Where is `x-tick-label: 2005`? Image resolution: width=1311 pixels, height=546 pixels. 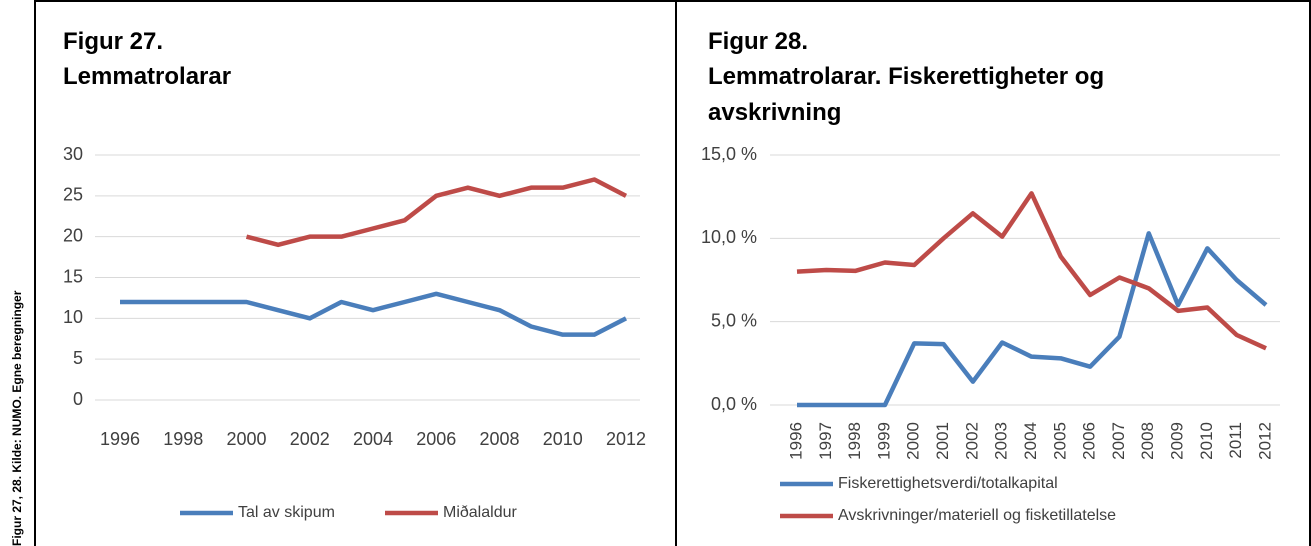 x-tick-label: 2005 is located at coordinates (1059, 441).